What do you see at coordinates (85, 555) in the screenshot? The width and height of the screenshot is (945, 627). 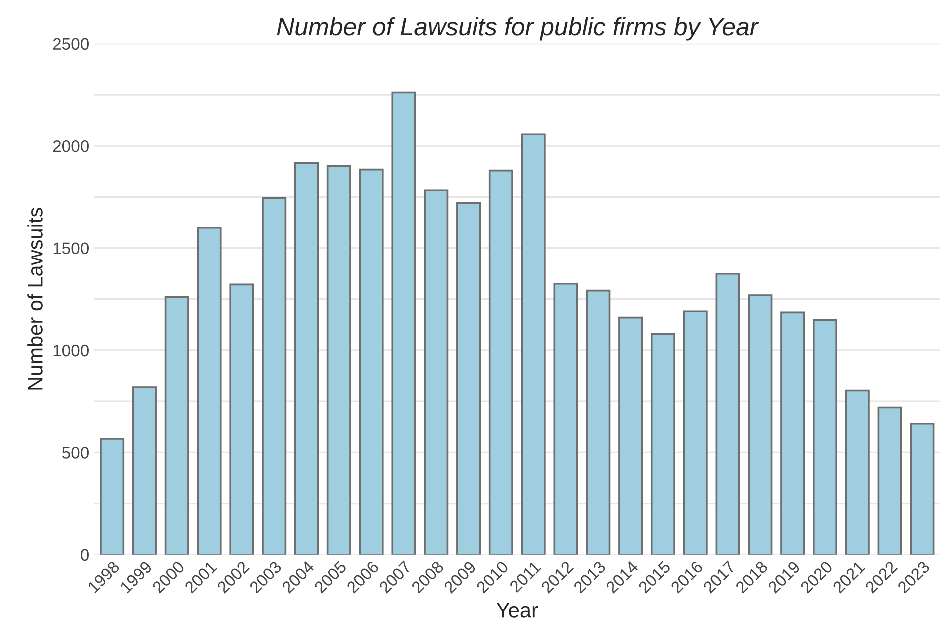 I see `y-tick-label: 0` at bounding box center [85, 555].